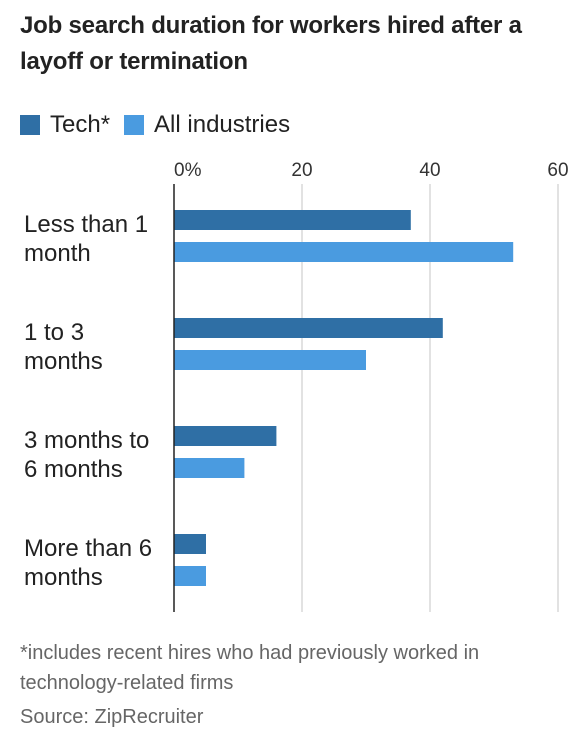  I want to click on legend-label-all-industries: All industries, so click(222, 124).